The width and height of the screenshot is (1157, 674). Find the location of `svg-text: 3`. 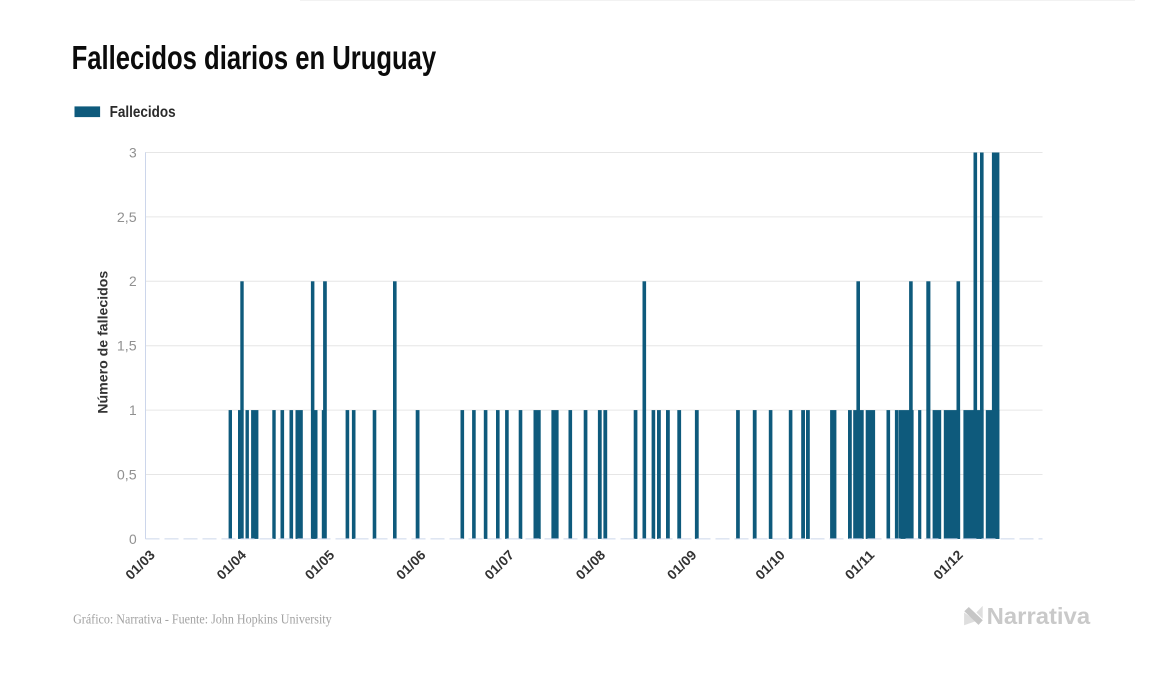

svg-text: 3 is located at coordinates (133, 152).